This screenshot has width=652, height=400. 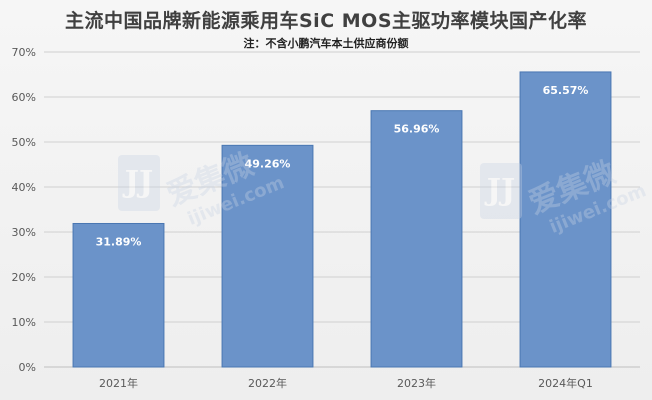 What do you see at coordinates (416, 383) in the screenshot?
I see `x-tick-label: 2023年` at bounding box center [416, 383].